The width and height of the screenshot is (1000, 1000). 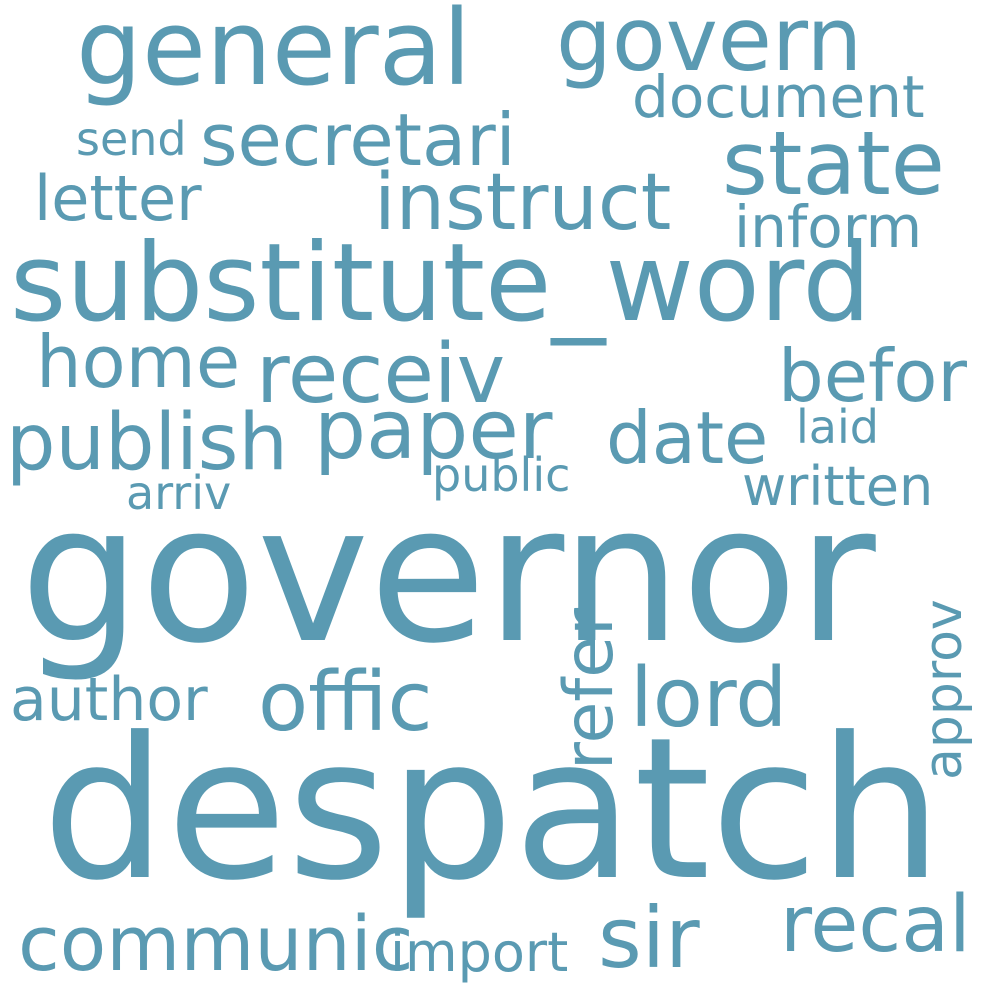 I want to click on word-inform: inform, so click(x=828, y=227).